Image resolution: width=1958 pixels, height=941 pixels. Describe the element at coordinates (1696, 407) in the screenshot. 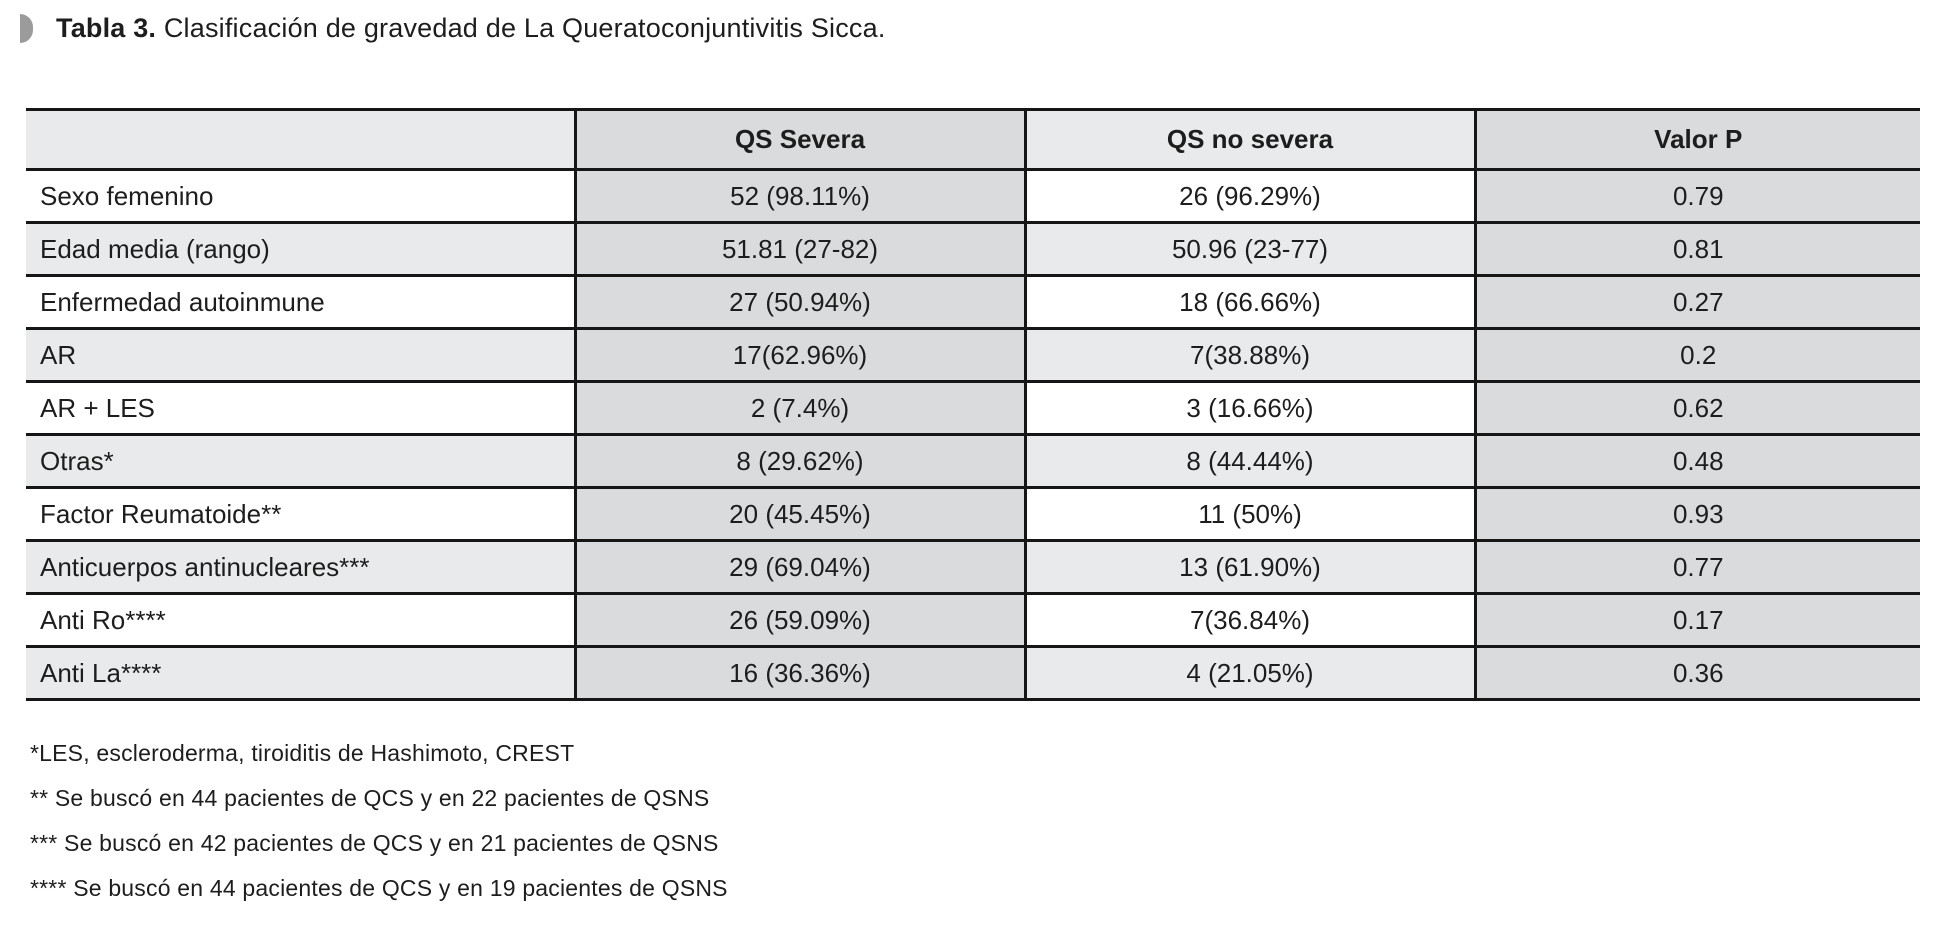

I see `data-cell: 0.62` at that location.